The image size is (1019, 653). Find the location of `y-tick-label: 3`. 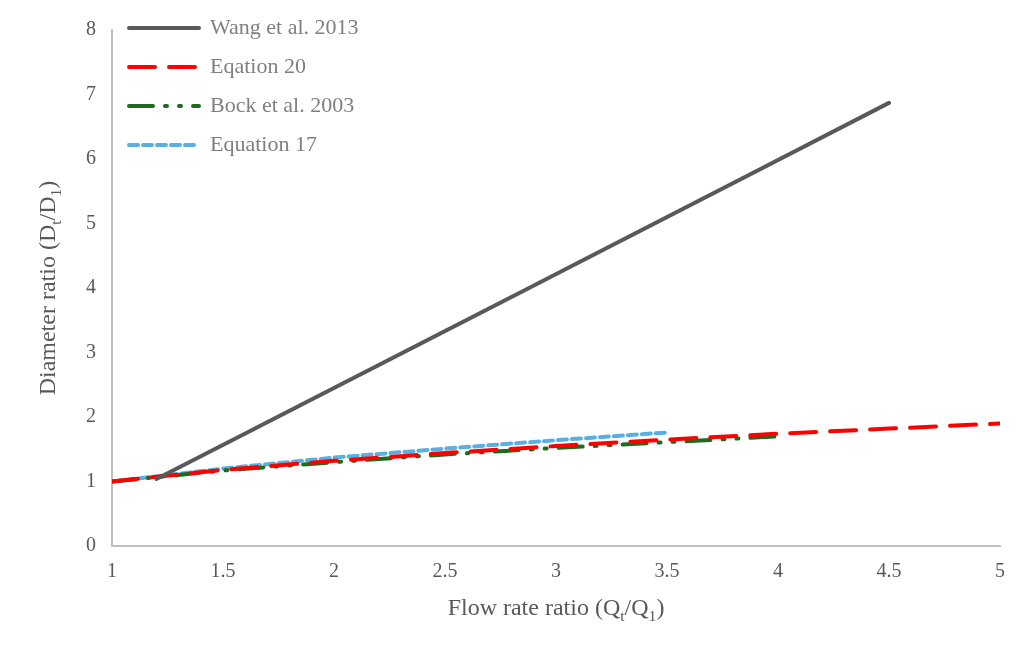

y-tick-label: 3 is located at coordinates (91, 350).